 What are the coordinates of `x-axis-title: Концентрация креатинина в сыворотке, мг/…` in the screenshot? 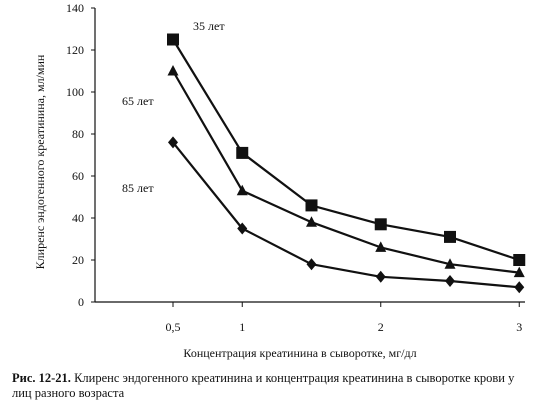 It's located at (299, 353).